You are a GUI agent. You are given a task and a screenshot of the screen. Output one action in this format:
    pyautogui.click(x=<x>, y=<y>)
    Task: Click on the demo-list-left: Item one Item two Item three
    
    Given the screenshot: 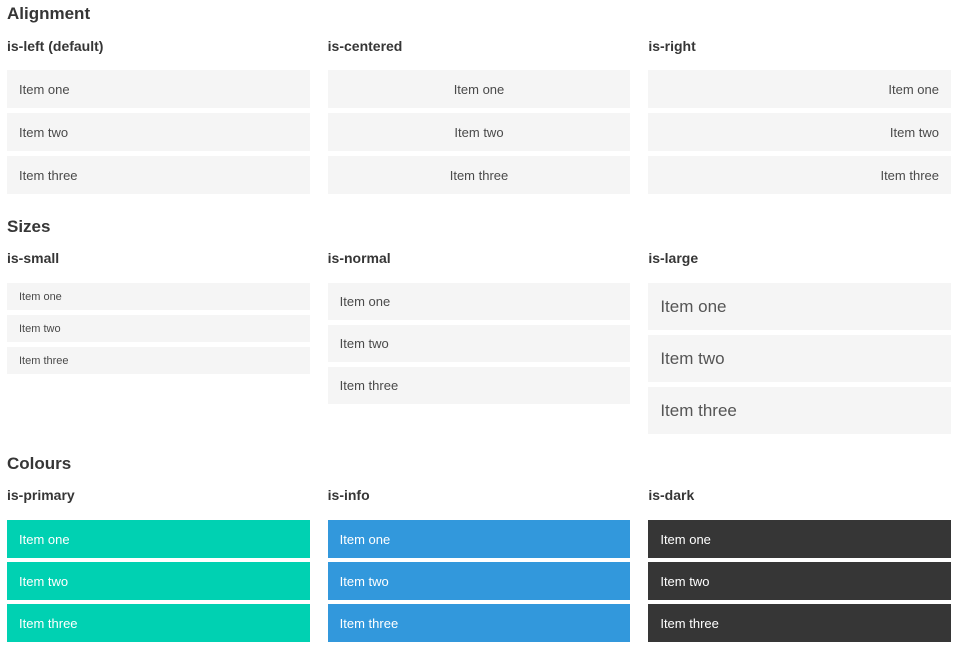 What is the action you would take?
    pyautogui.click(x=158, y=132)
    